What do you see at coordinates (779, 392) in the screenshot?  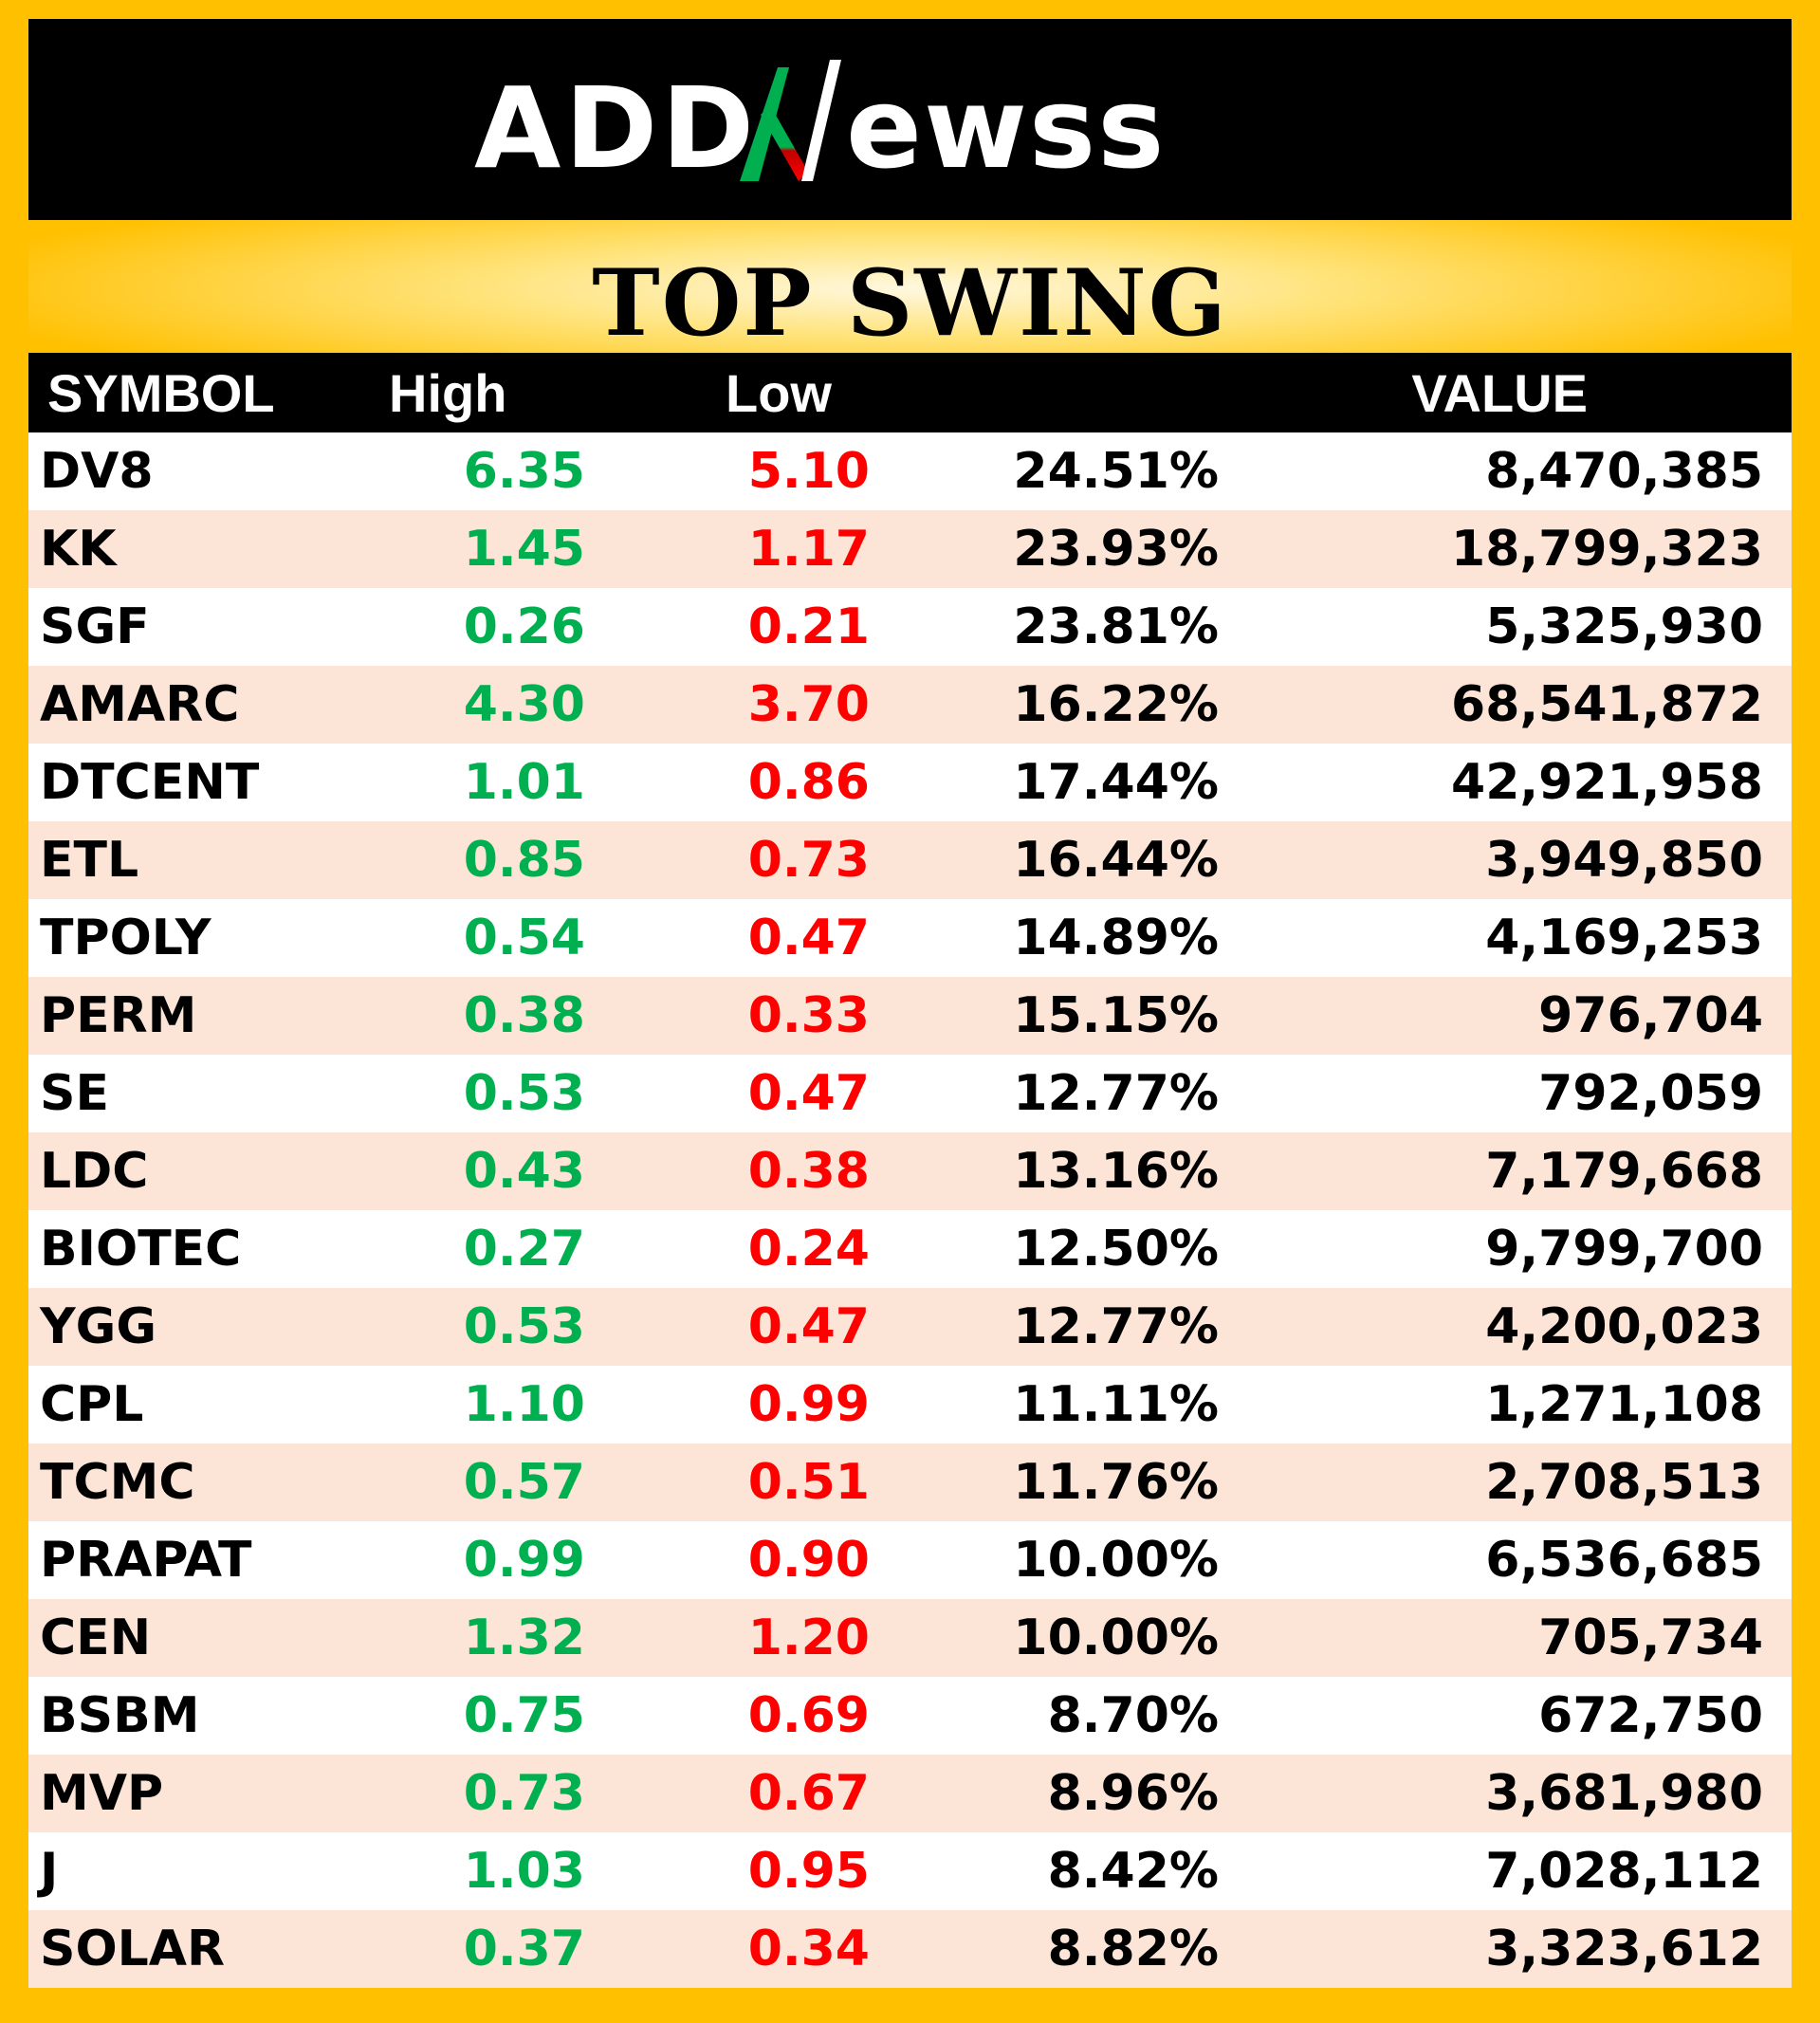 I see `column-header-low: Low` at bounding box center [779, 392].